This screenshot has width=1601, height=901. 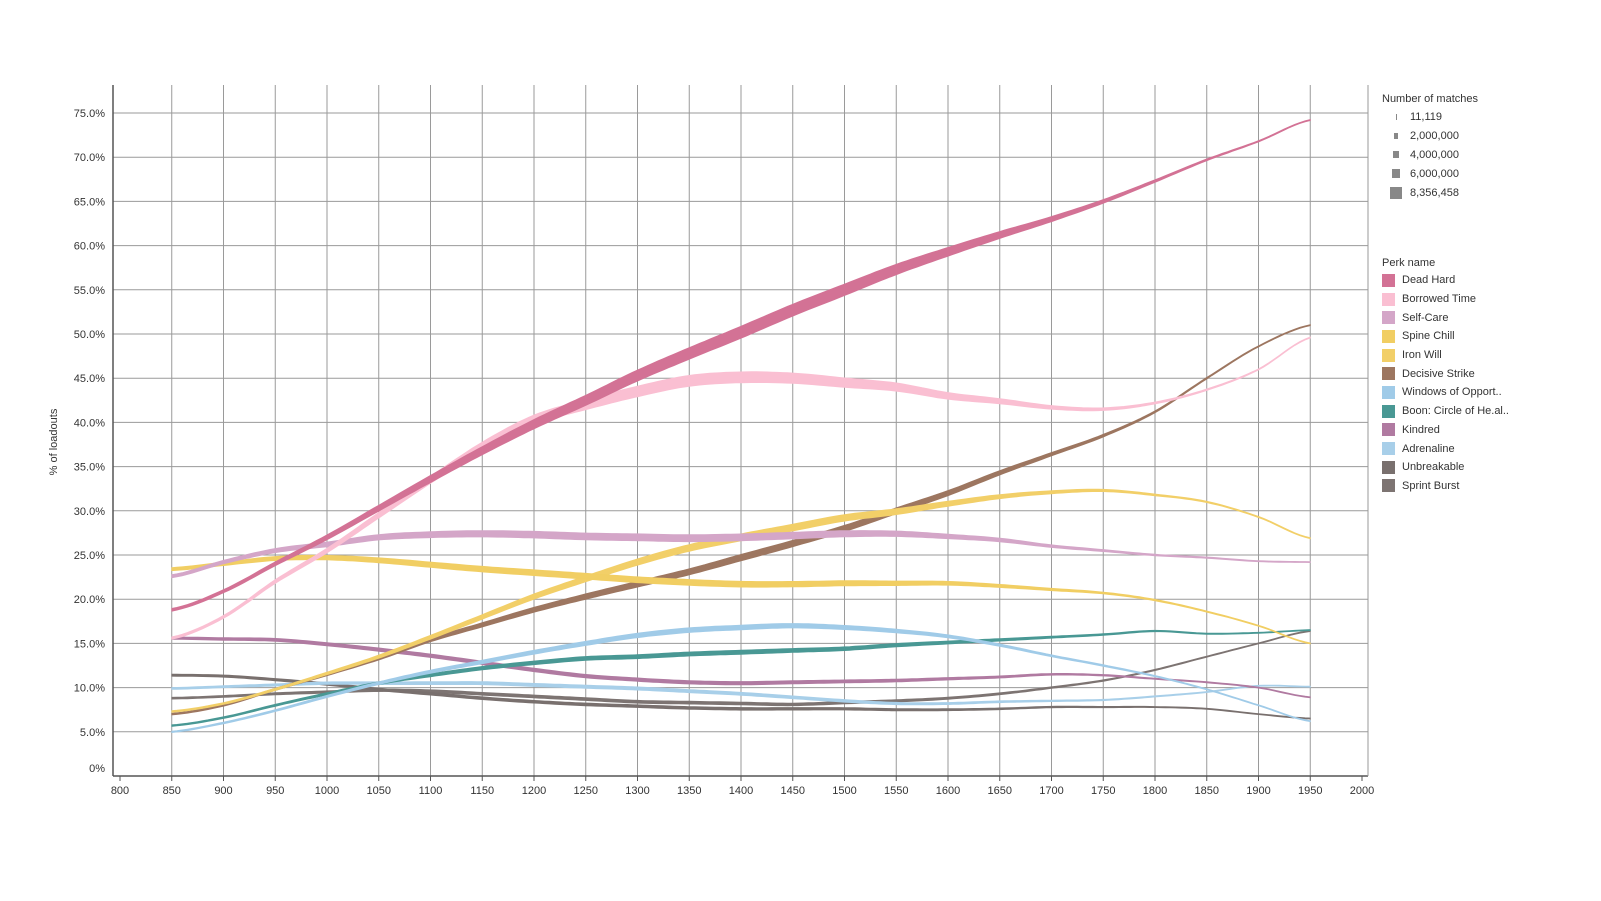 What do you see at coordinates (1434, 192) in the screenshot?
I see `size-legend-label: 8,356,458` at bounding box center [1434, 192].